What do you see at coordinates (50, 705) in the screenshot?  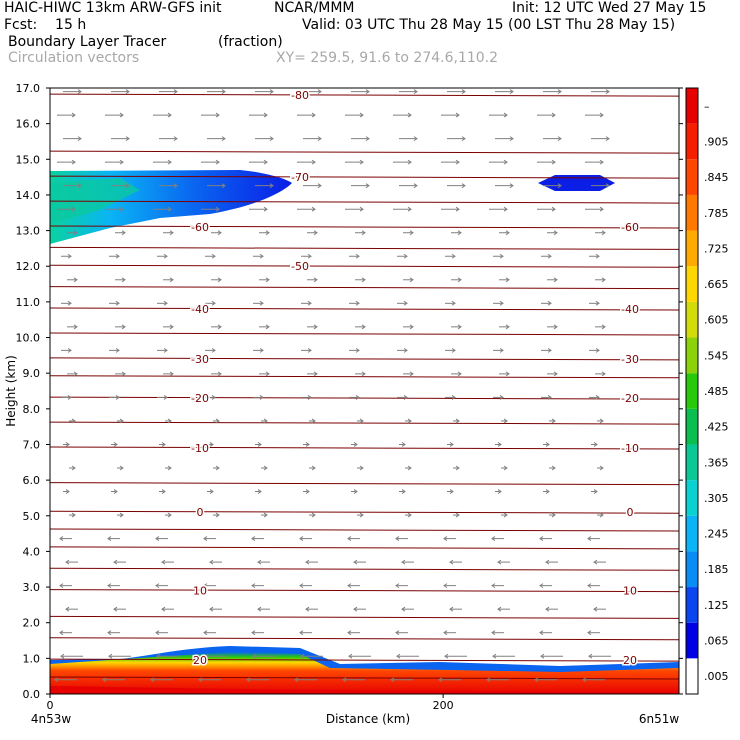 I see `x-tick-label: 0` at bounding box center [50, 705].